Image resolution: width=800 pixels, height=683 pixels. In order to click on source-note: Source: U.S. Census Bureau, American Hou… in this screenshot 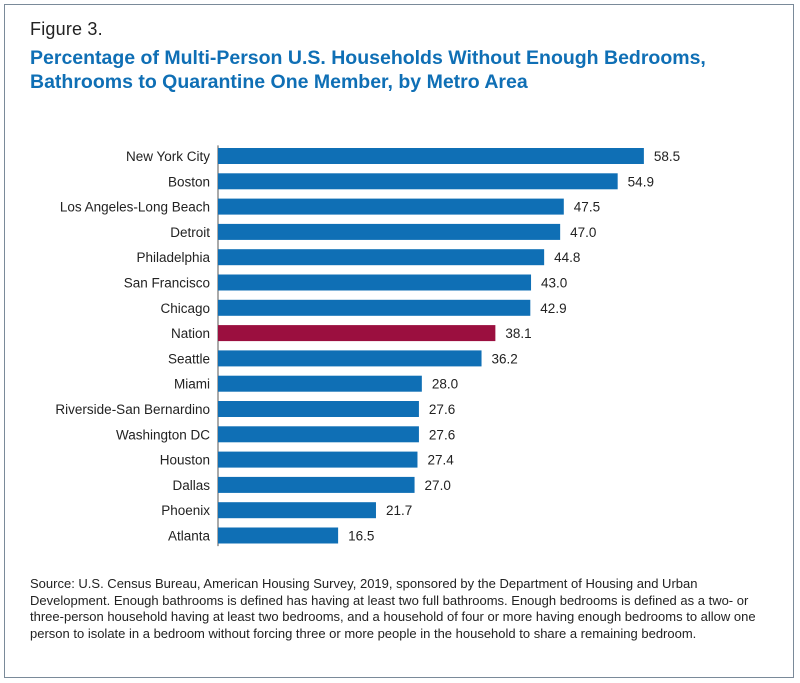, I will do `click(393, 608)`.